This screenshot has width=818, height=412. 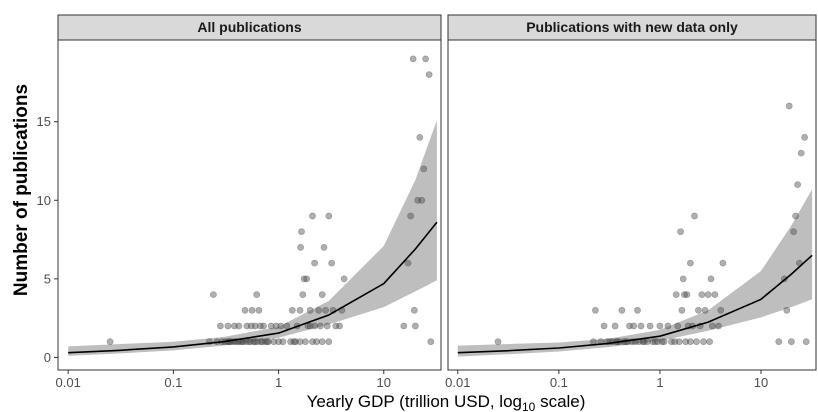 What do you see at coordinates (44, 121) in the screenshot?
I see `y-tick-label: 15` at bounding box center [44, 121].